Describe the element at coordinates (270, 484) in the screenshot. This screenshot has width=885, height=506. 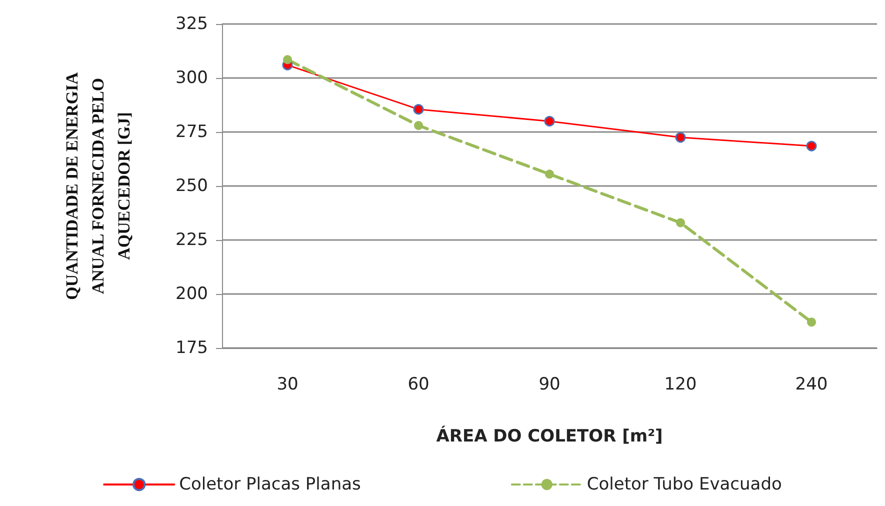
I see `legend-label: Coletor Placas Planas` at that location.